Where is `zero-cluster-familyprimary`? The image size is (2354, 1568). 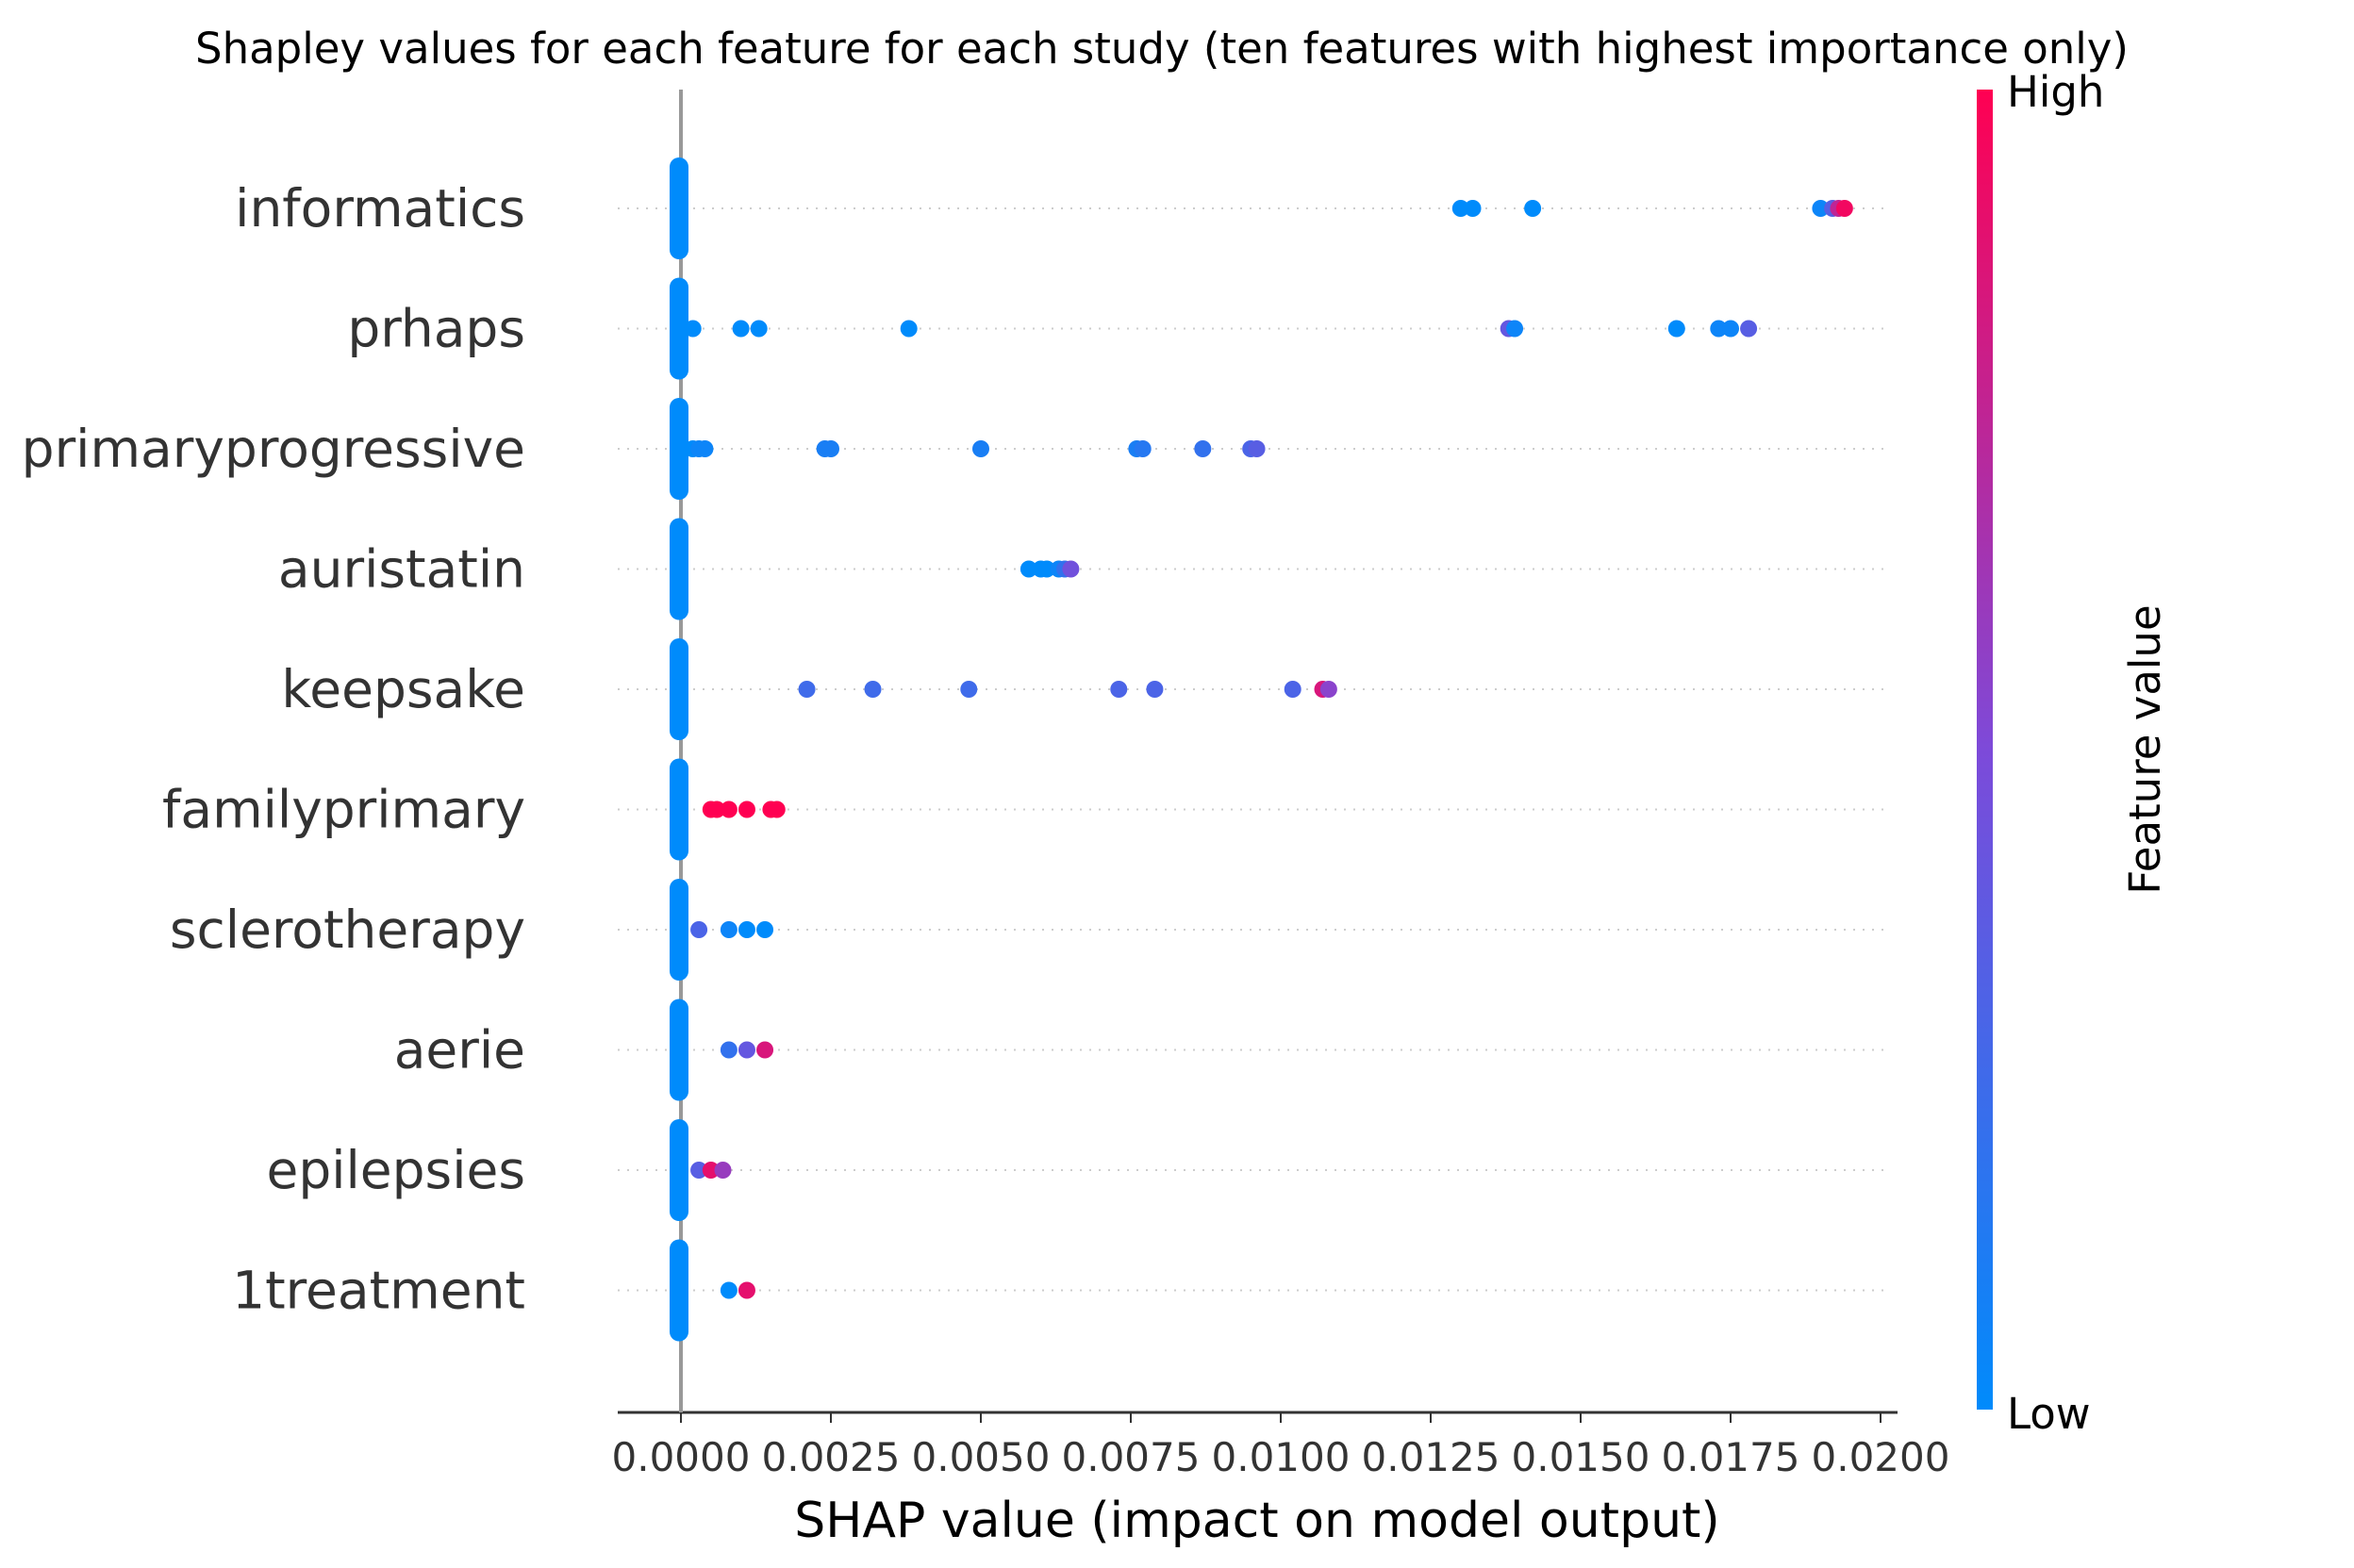
zero-cluster-familyprimary is located at coordinates (679, 809).